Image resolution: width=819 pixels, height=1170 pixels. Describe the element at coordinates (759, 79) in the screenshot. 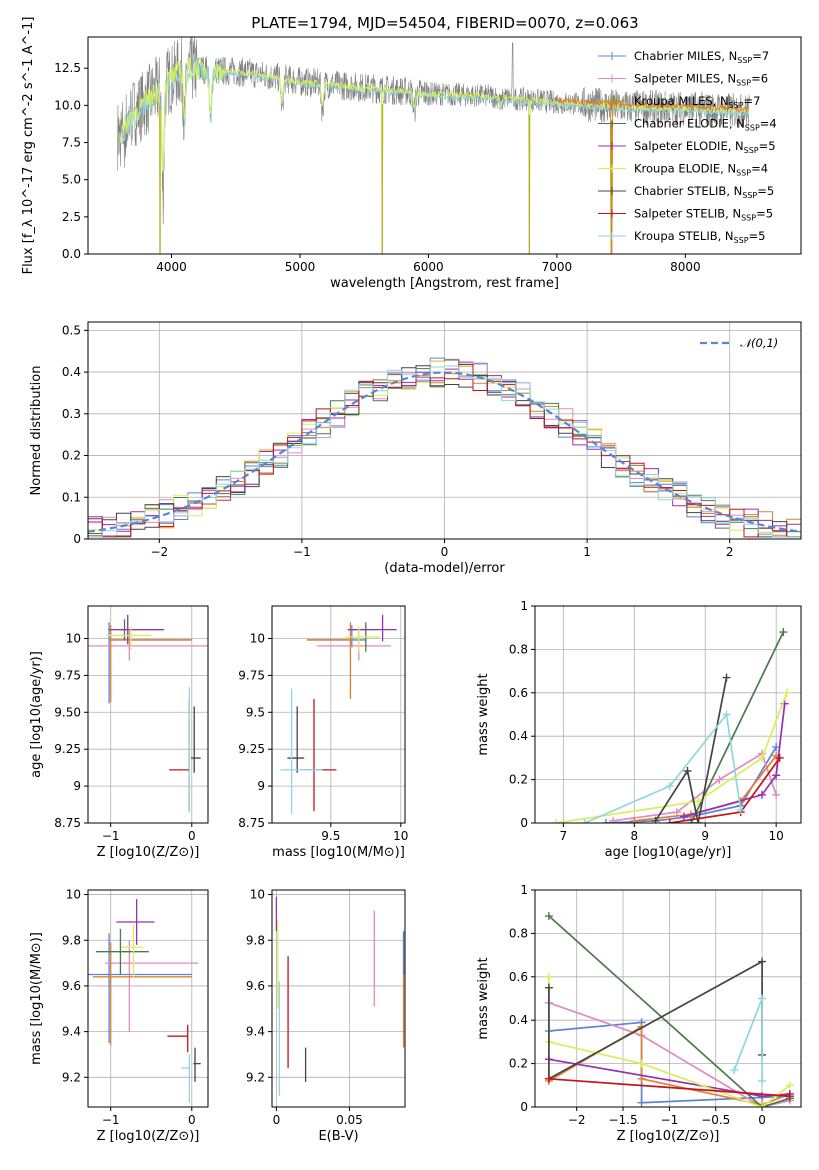

I see `legend-suffix: =6` at that location.